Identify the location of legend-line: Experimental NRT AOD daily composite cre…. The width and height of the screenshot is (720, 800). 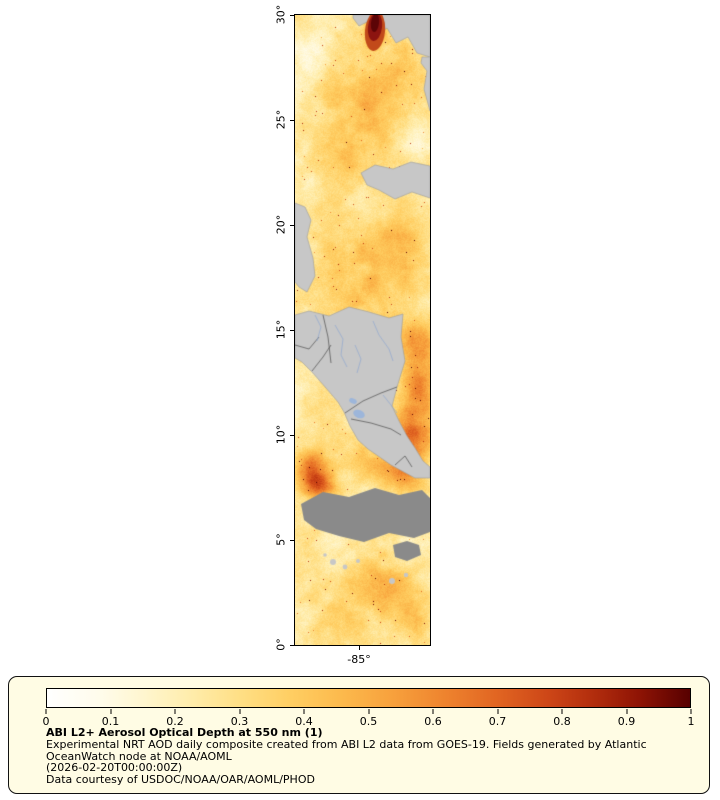
(346, 744).